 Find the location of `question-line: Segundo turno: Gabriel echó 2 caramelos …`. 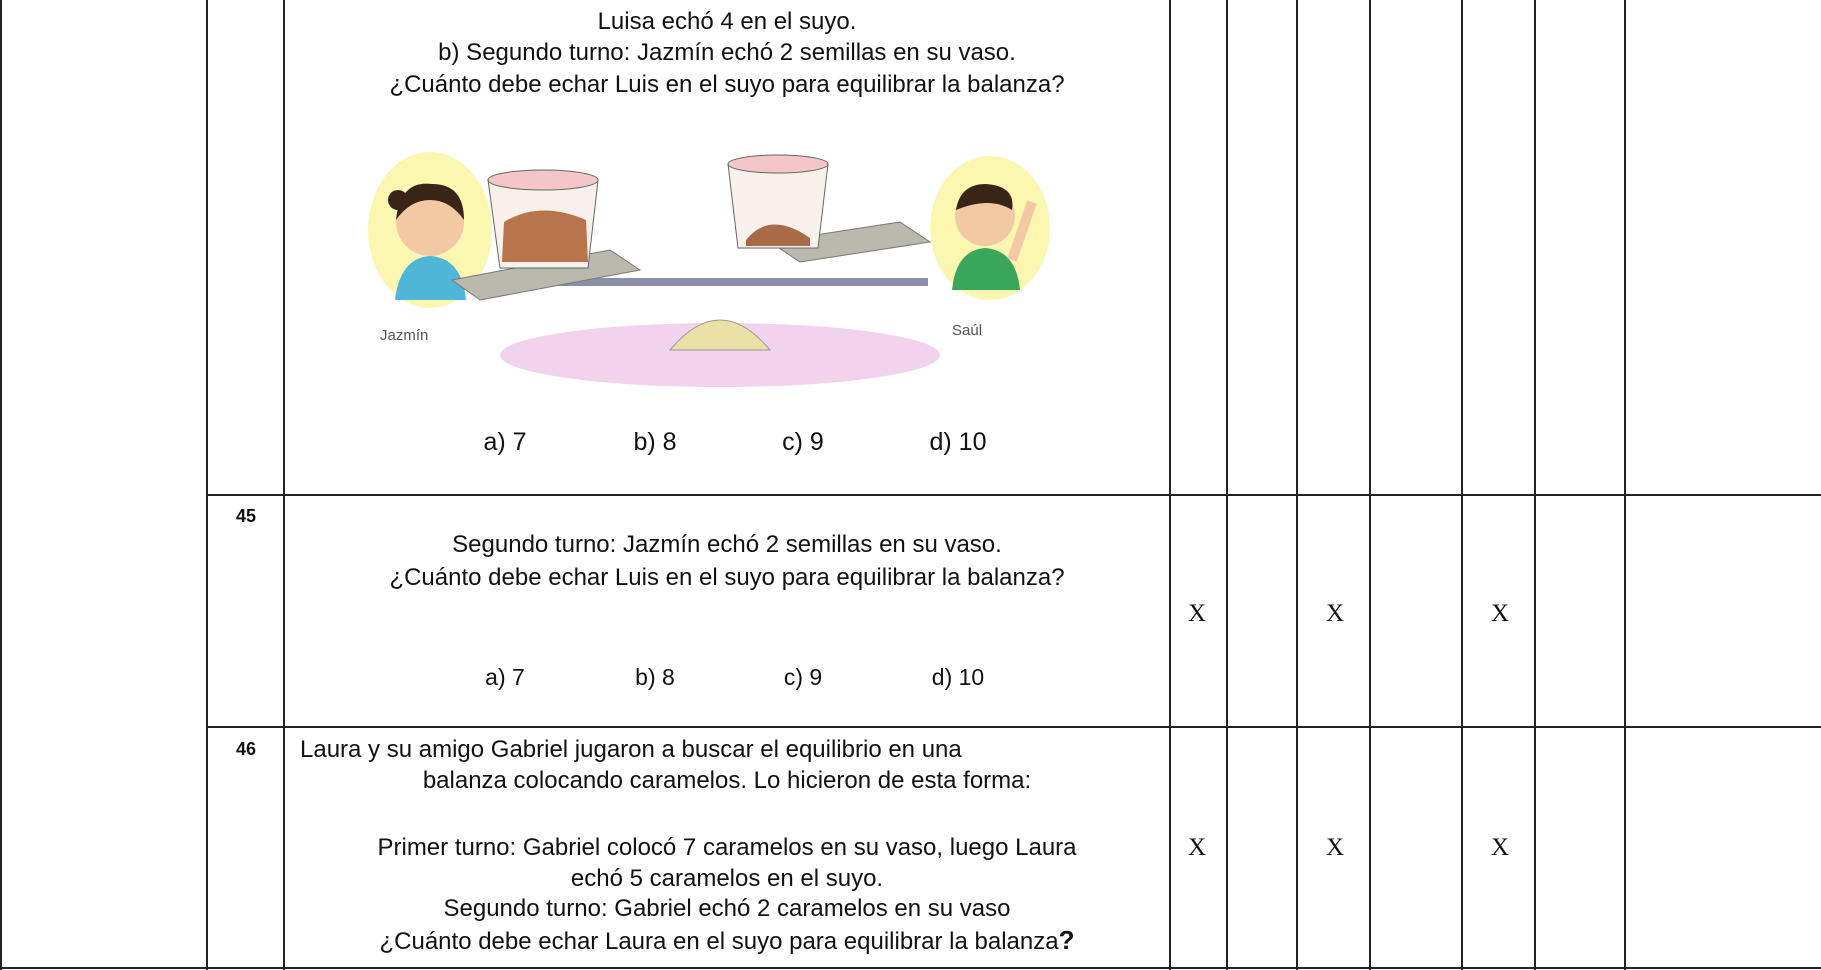

question-line: Segundo turno: Gabriel echó 2 caramelos … is located at coordinates (727, 908).